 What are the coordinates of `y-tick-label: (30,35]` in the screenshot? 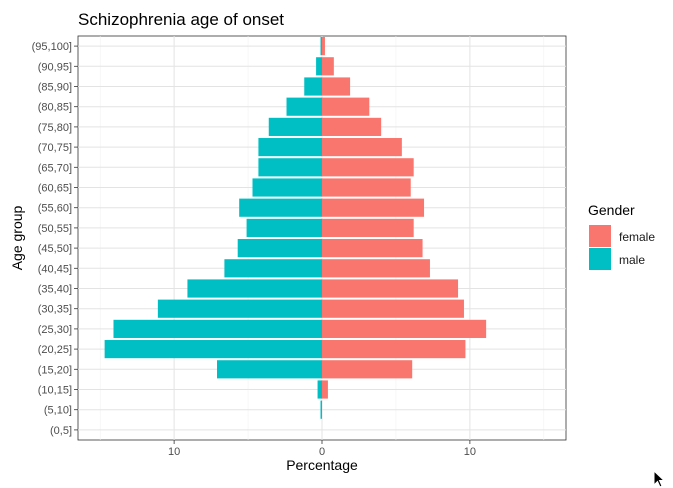 It's located at (55, 310).